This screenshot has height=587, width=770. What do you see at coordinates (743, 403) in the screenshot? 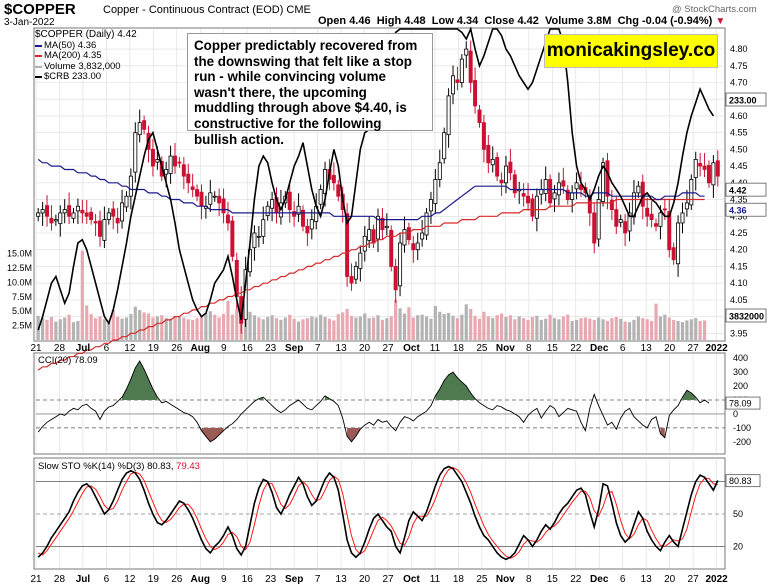
I see `cci-last-box` at bounding box center [743, 403].